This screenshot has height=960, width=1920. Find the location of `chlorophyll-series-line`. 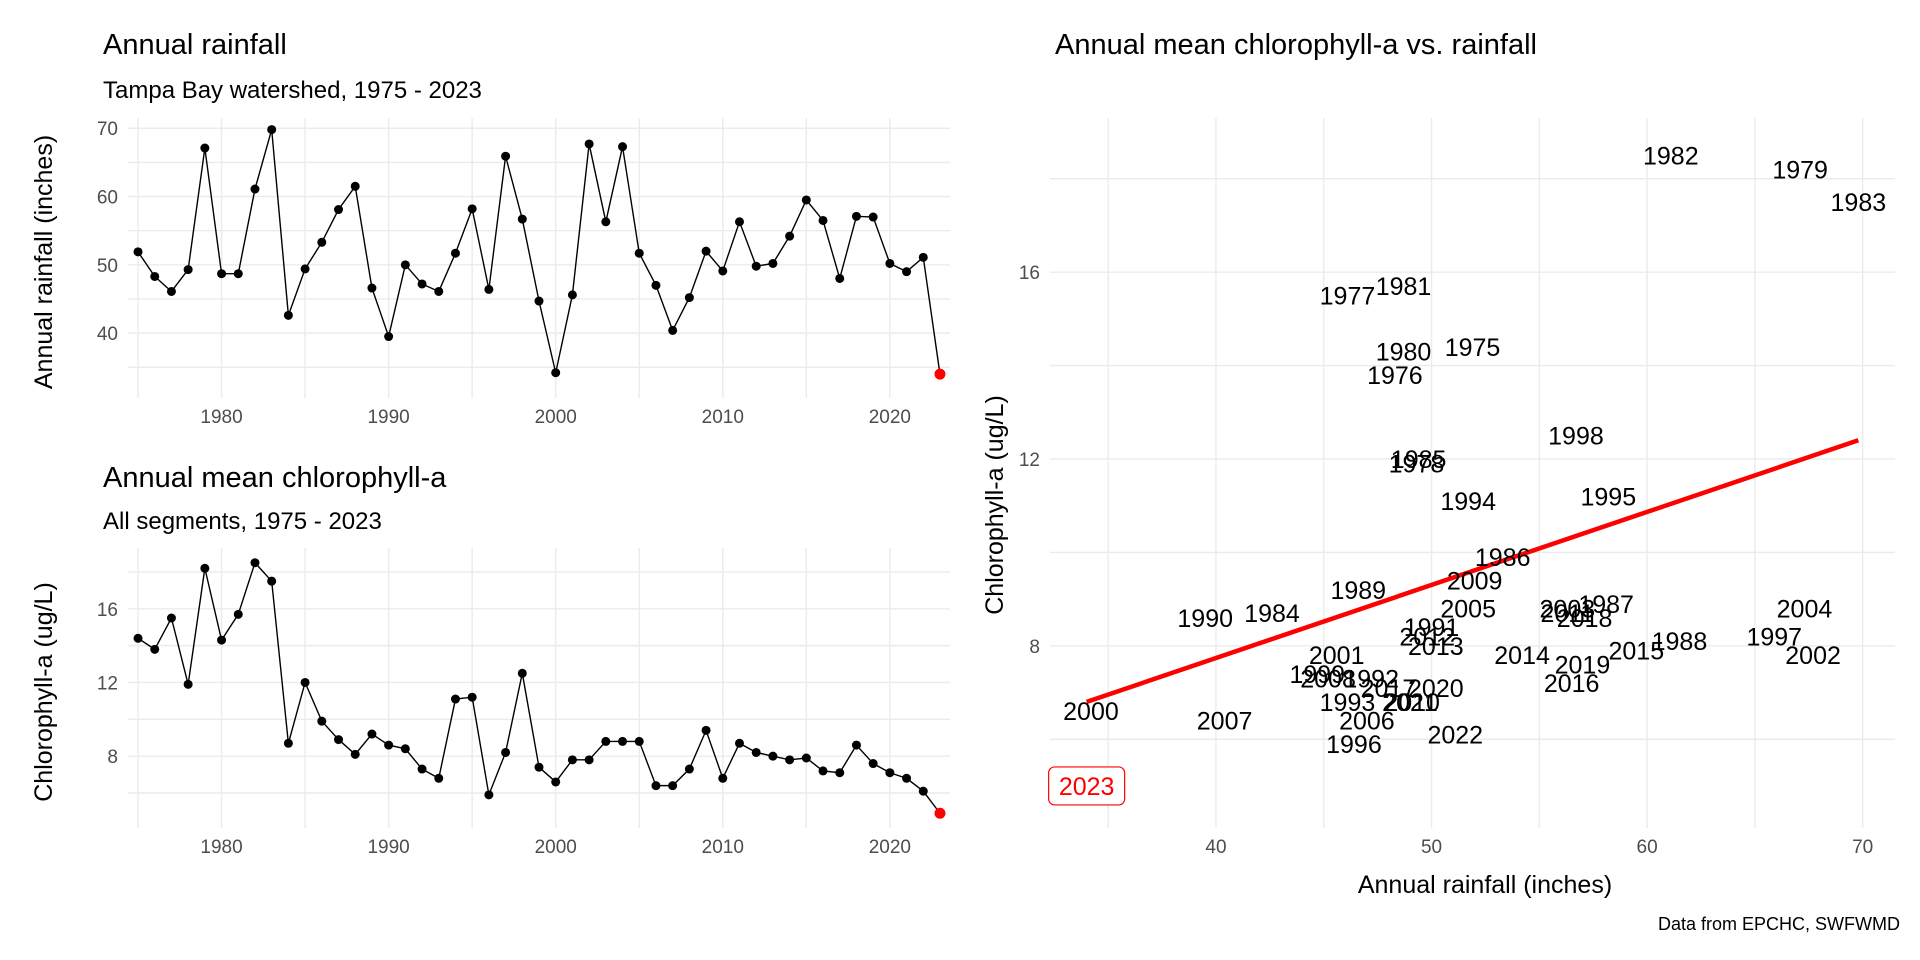

chlorophyll-series-line is located at coordinates (539, 687).